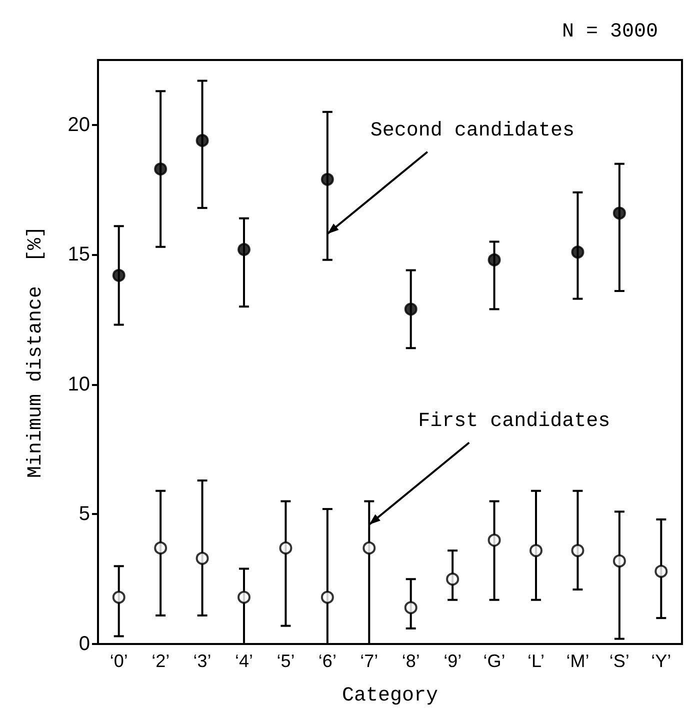 The image size is (696, 727). I want to click on x-tick-label: ‘8’, so click(411, 661).